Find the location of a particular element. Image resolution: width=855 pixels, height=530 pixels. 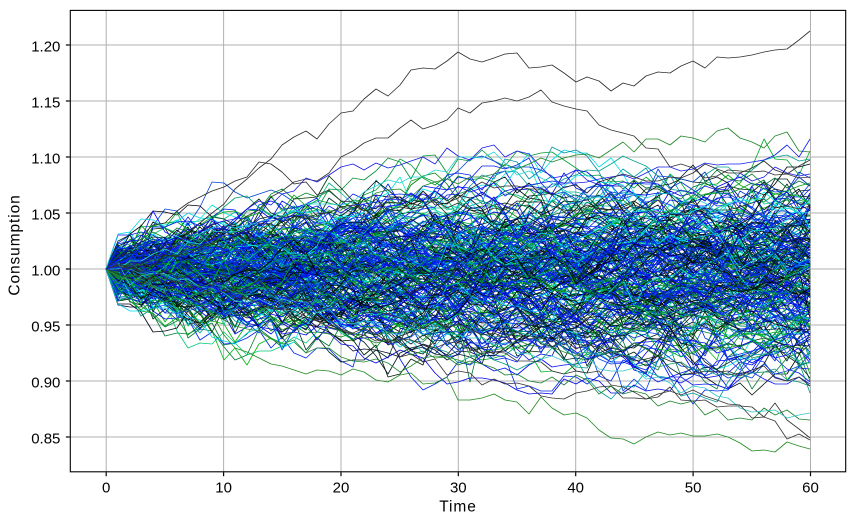

svg-text: 40 is located at coordinates (575, 488).